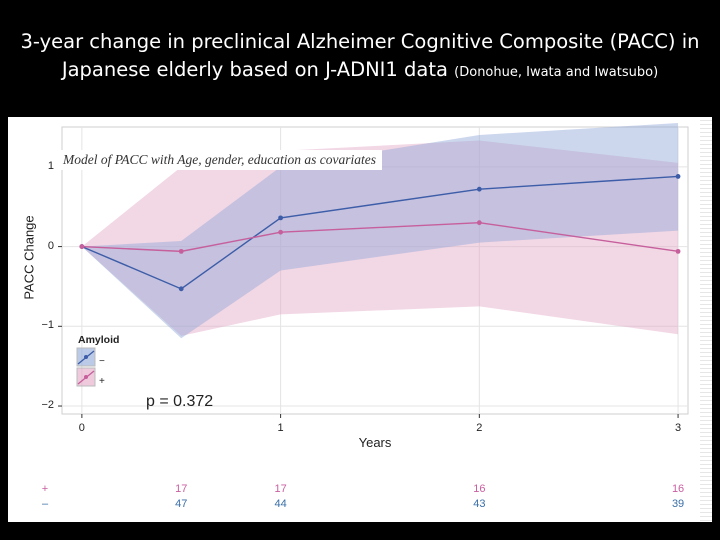 The image size is (720, 540). What do you see at coordinates (86, 367) in the screenshot?
I see `legend-swatches` at bounding box center [86, 367].